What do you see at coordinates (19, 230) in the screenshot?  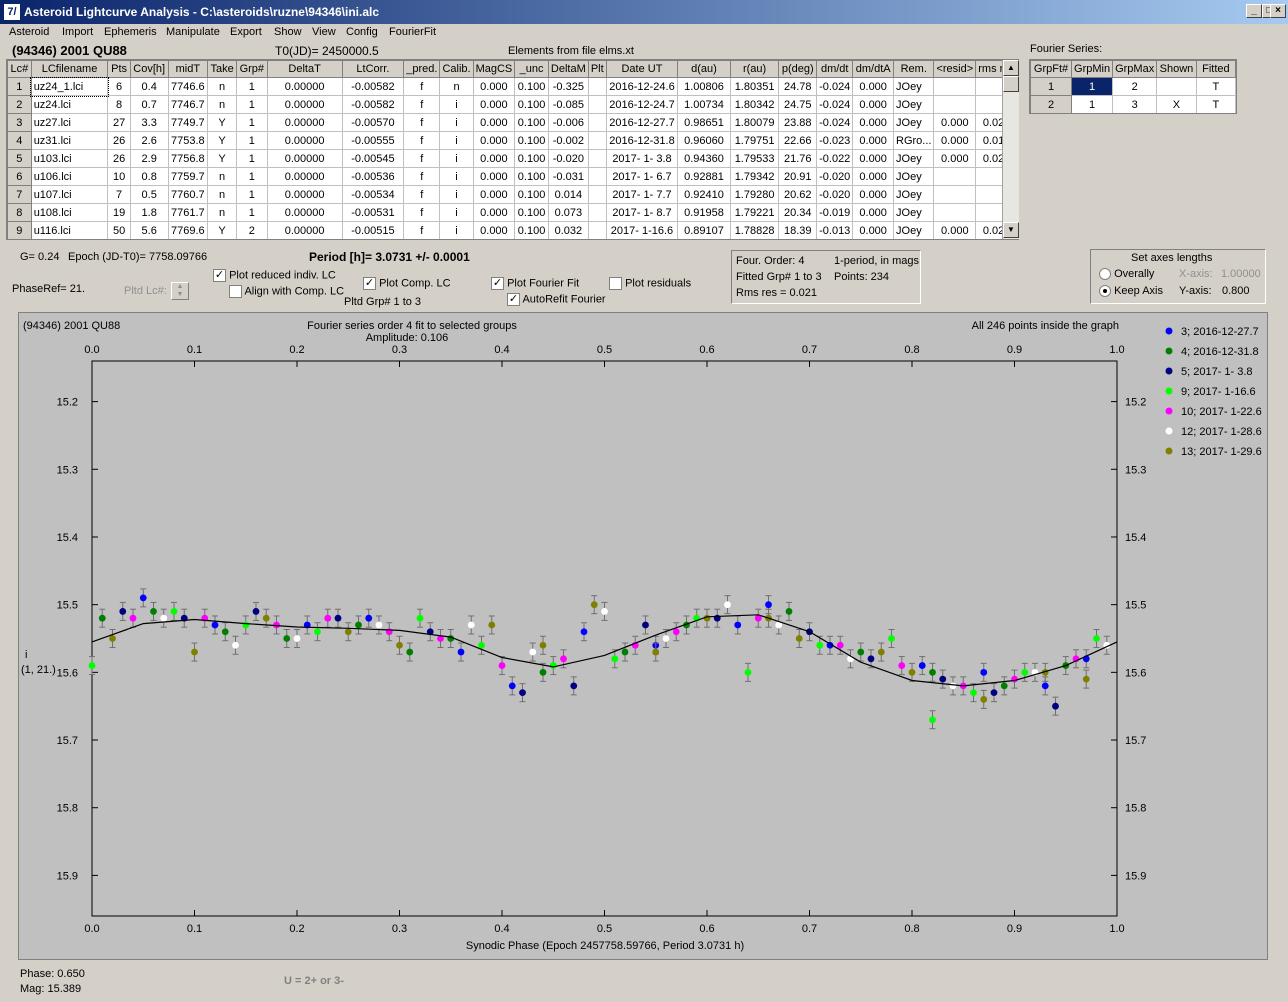 I see `table-cell: 9` at bounding box center [19, 230].